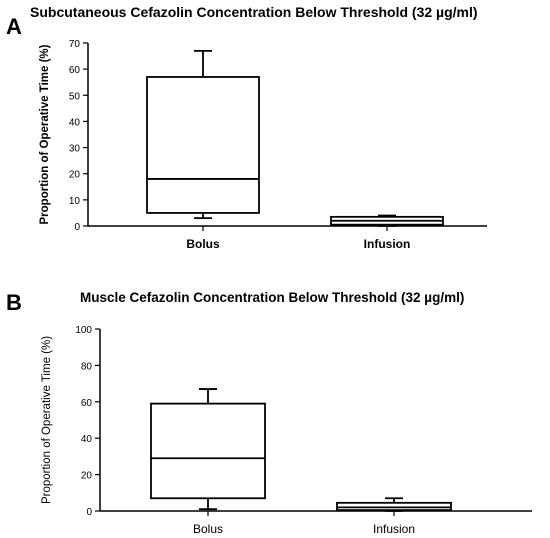 The height and width of the screenshot is (538, 550). I want to click on panel-label: A, so click(14, 26).